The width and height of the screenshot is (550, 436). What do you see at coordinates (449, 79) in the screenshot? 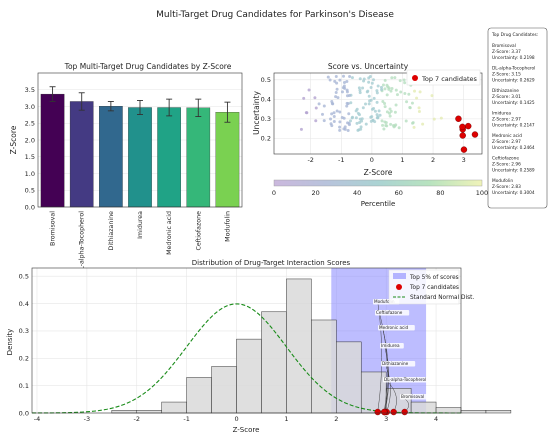
I see `scatter-legend-label: Top 7 candidates` at bounding box center [449, 79].